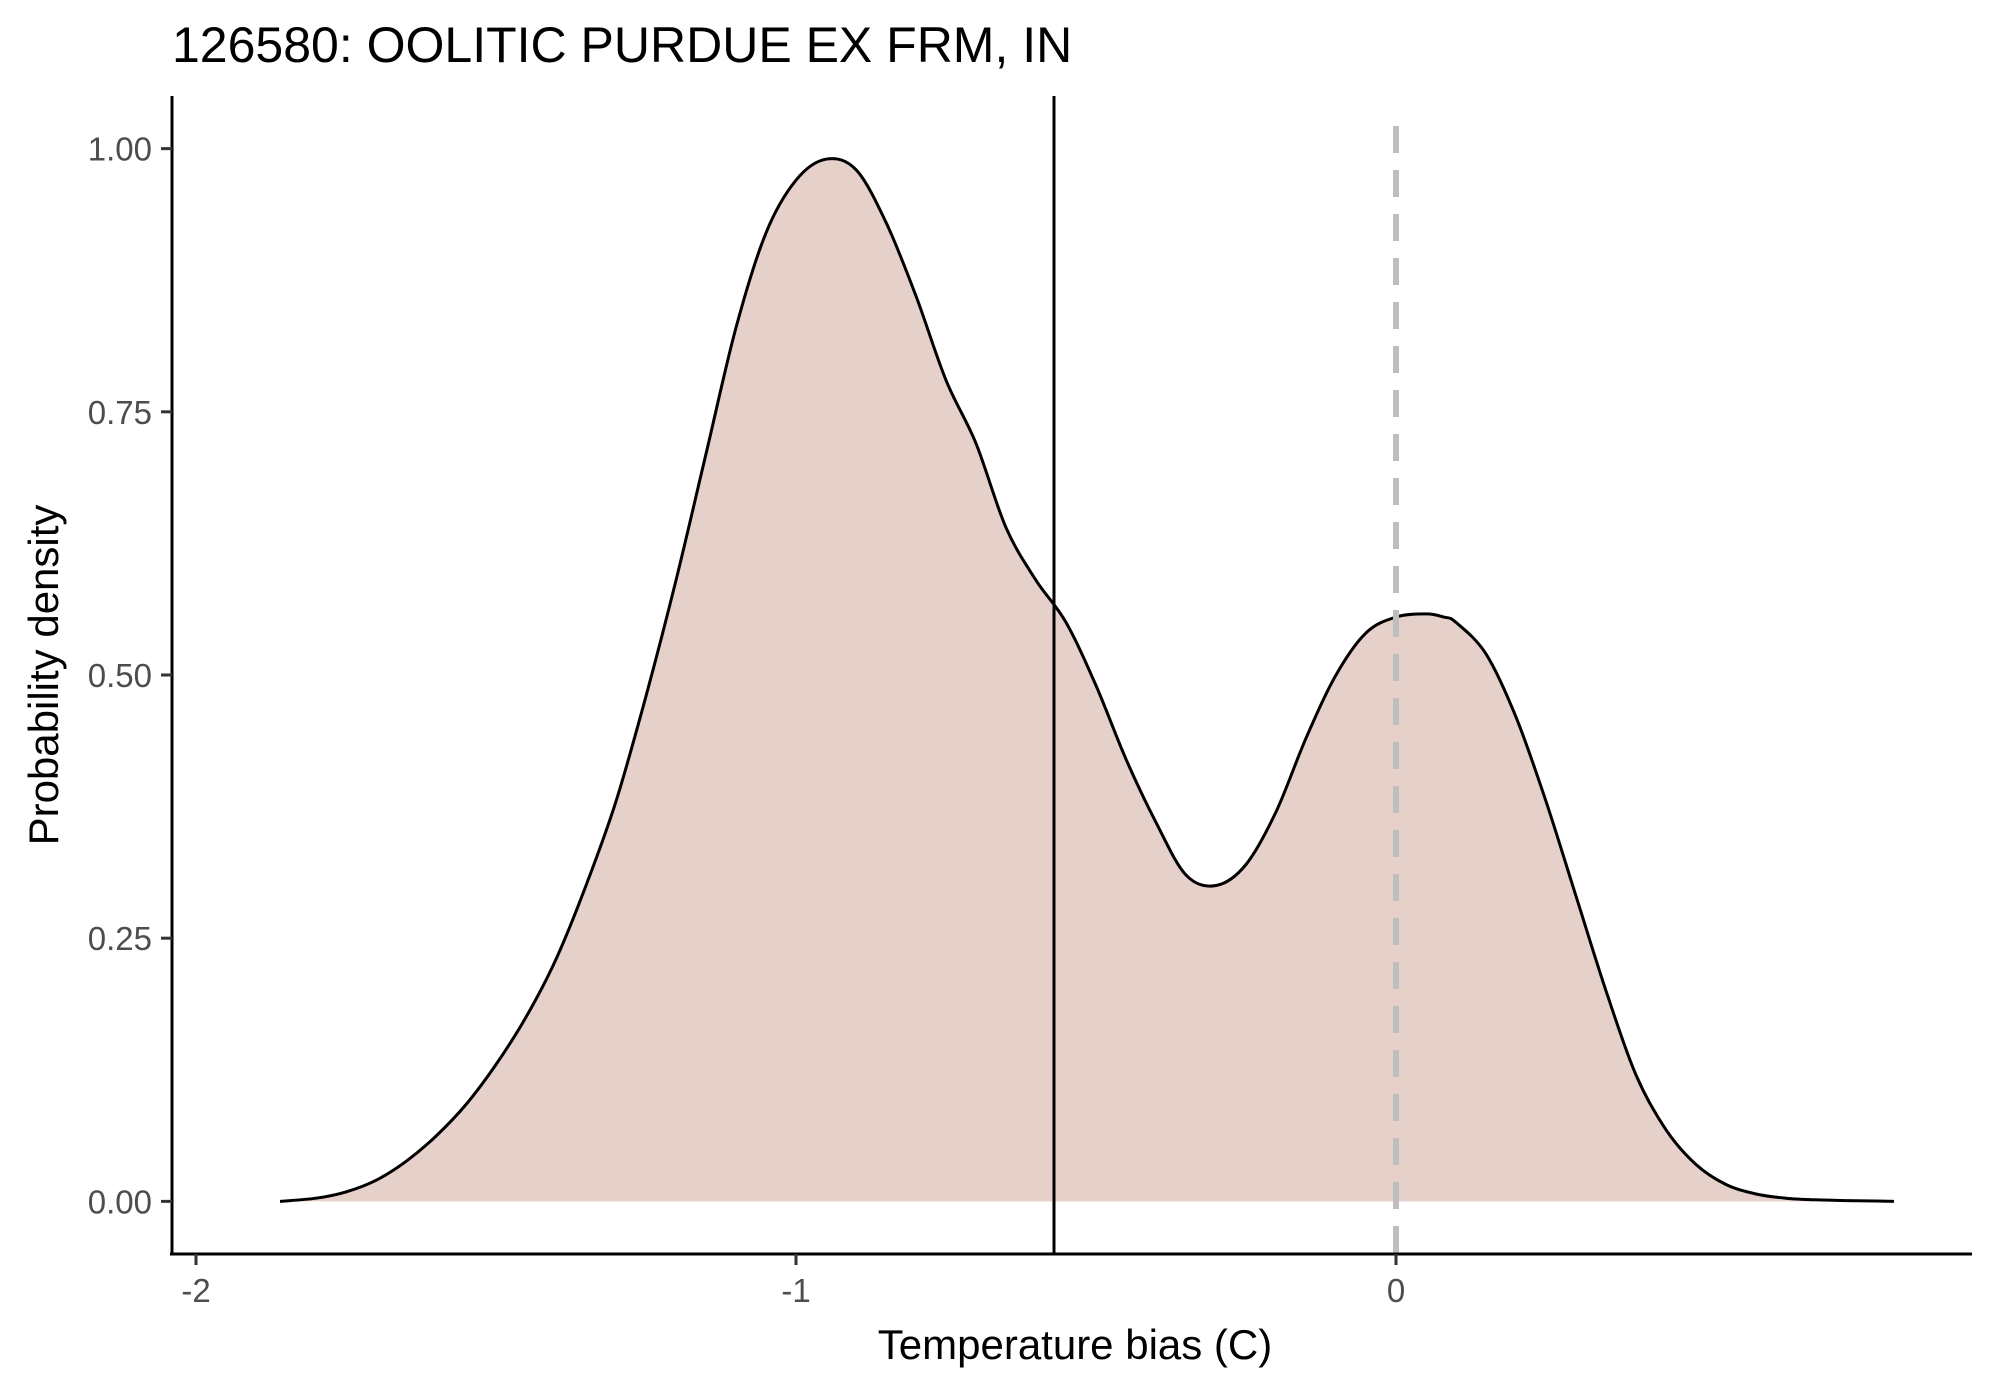 The image size is (1990, 1384). What do you see at coordinates (1075, 1344) in the screenshot?
I see `x-axis-title: Temperature bias (C)` at bounding box center [1075, 1344].